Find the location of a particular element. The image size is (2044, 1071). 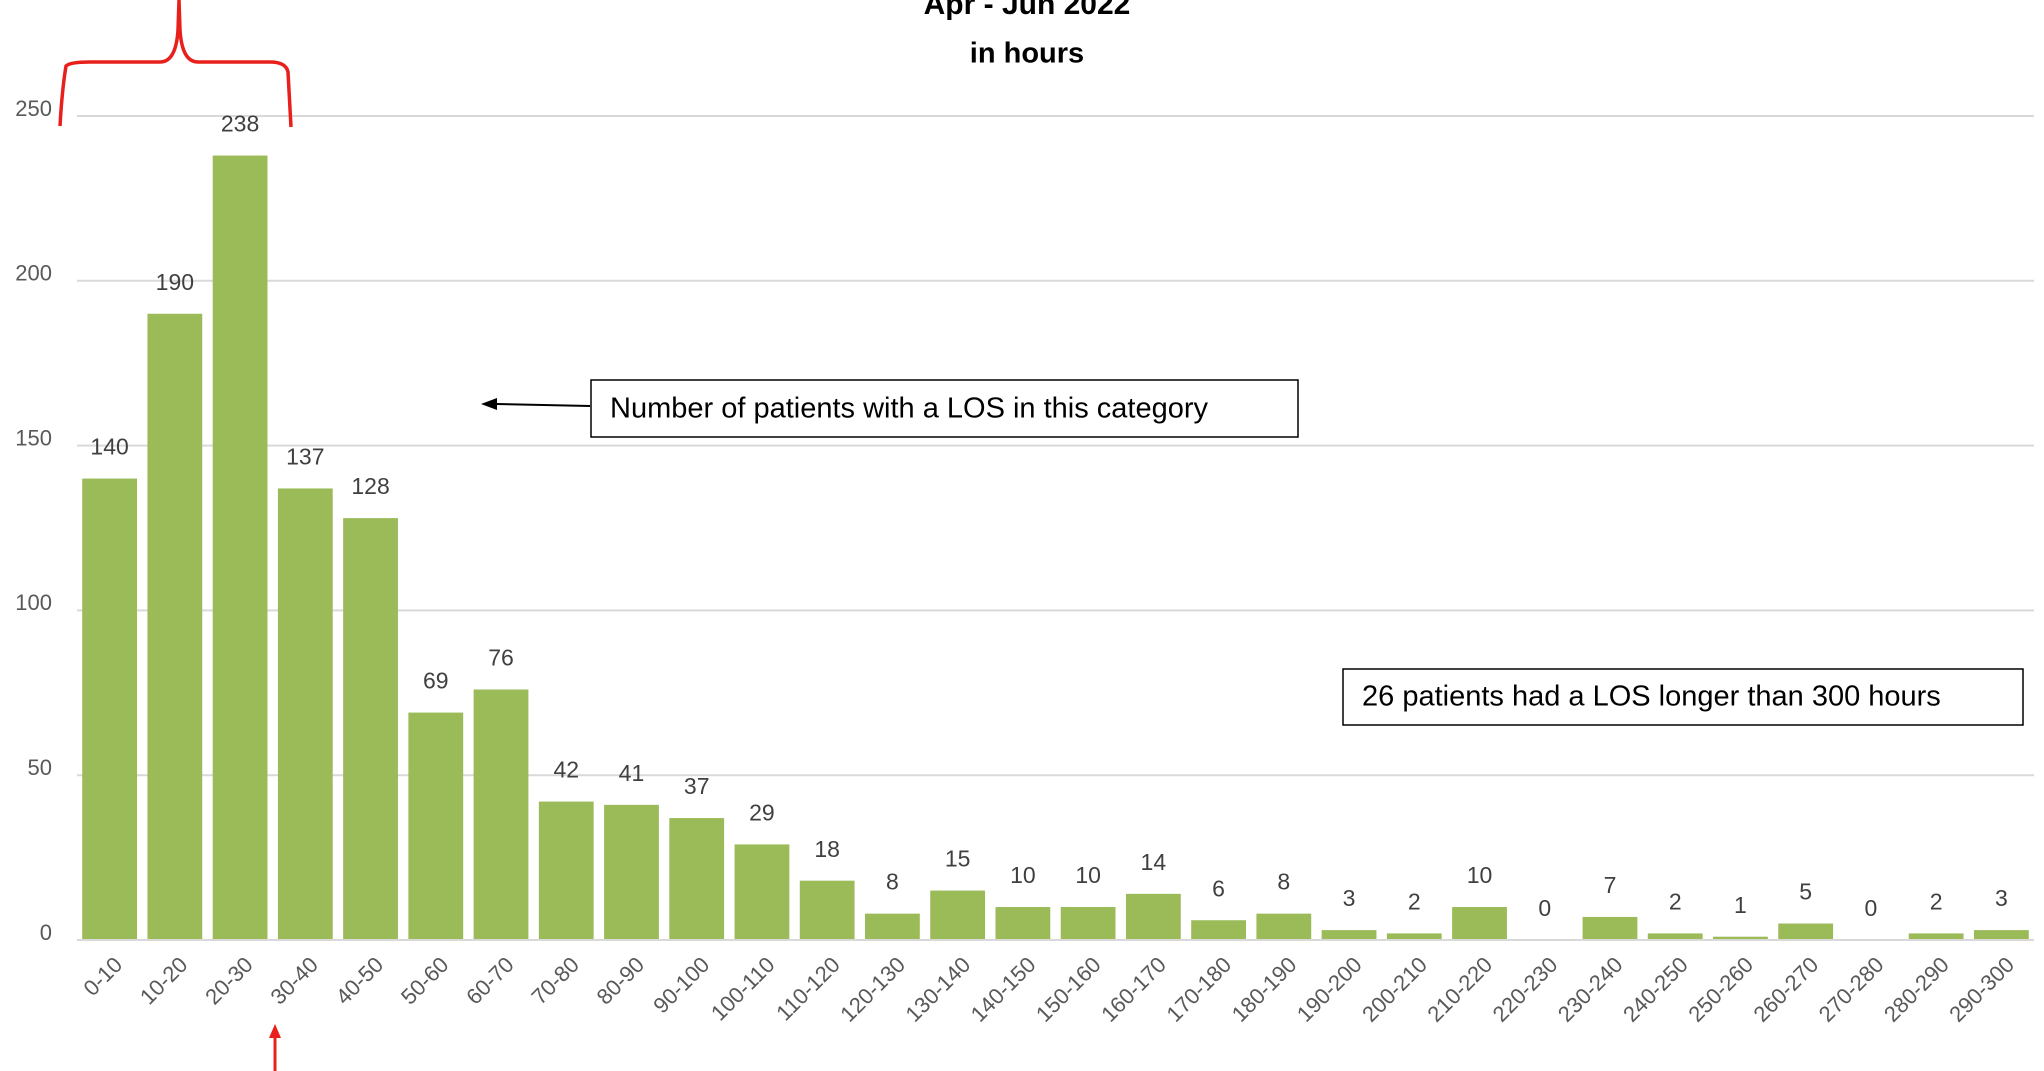

value-label: 41 is located at coordinates (632, 773).